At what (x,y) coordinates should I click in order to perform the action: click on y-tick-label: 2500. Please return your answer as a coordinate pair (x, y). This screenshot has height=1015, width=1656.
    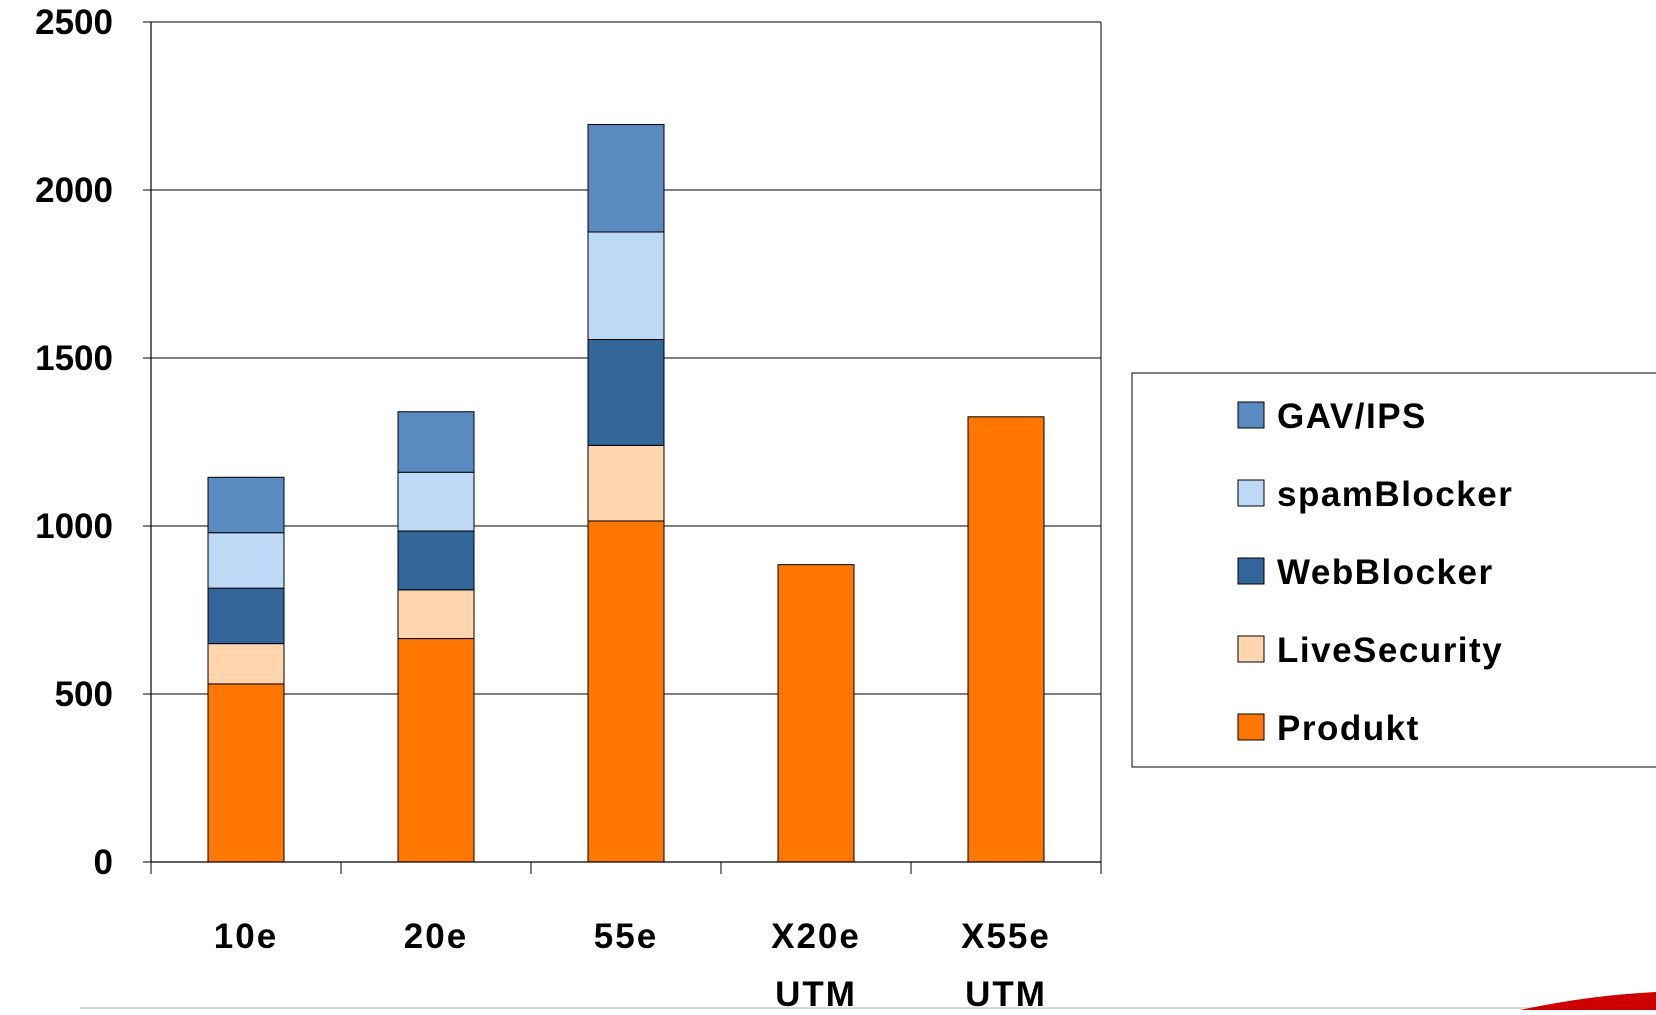
    Looking at the image, I should click on (74, 22).